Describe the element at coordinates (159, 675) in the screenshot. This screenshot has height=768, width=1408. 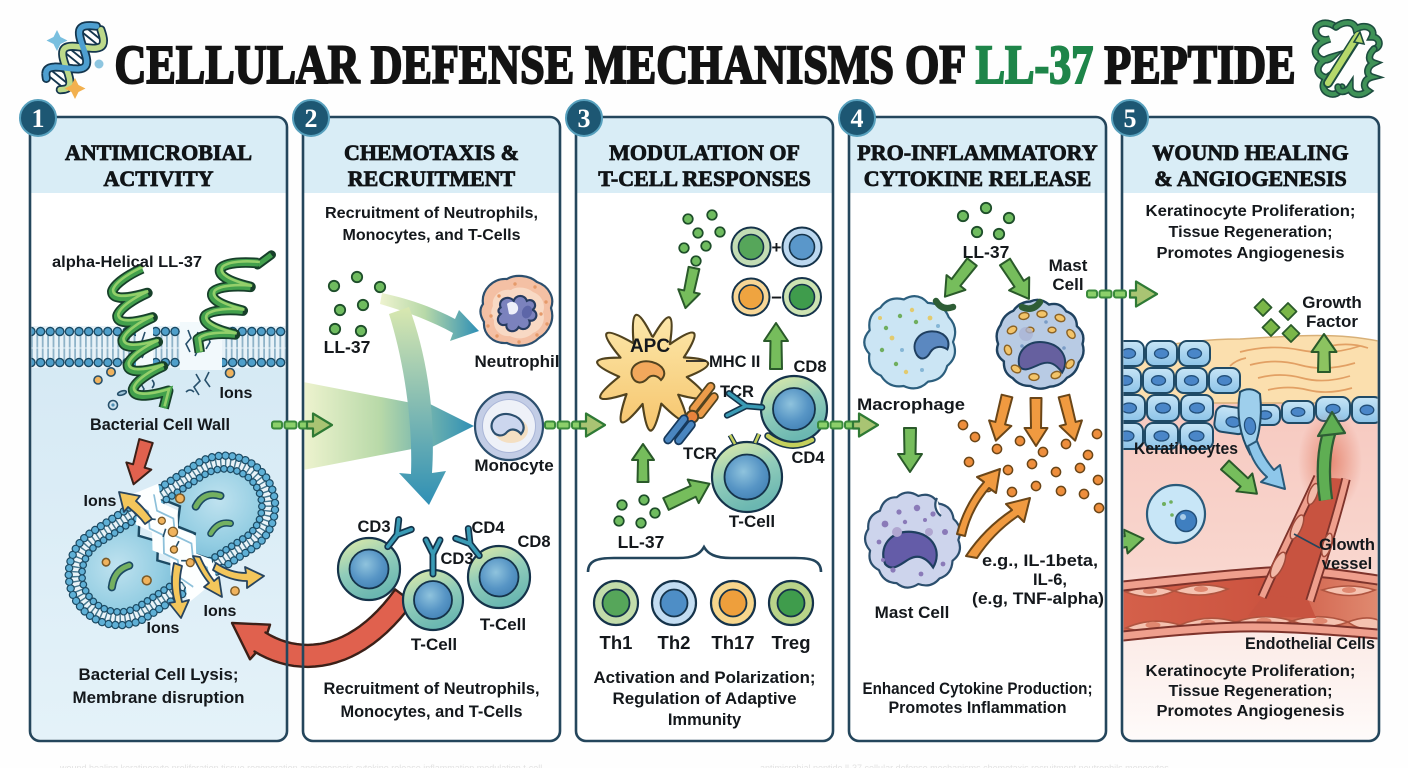
I see `svg-text: Bacterial Cell Lysis;` at that location.